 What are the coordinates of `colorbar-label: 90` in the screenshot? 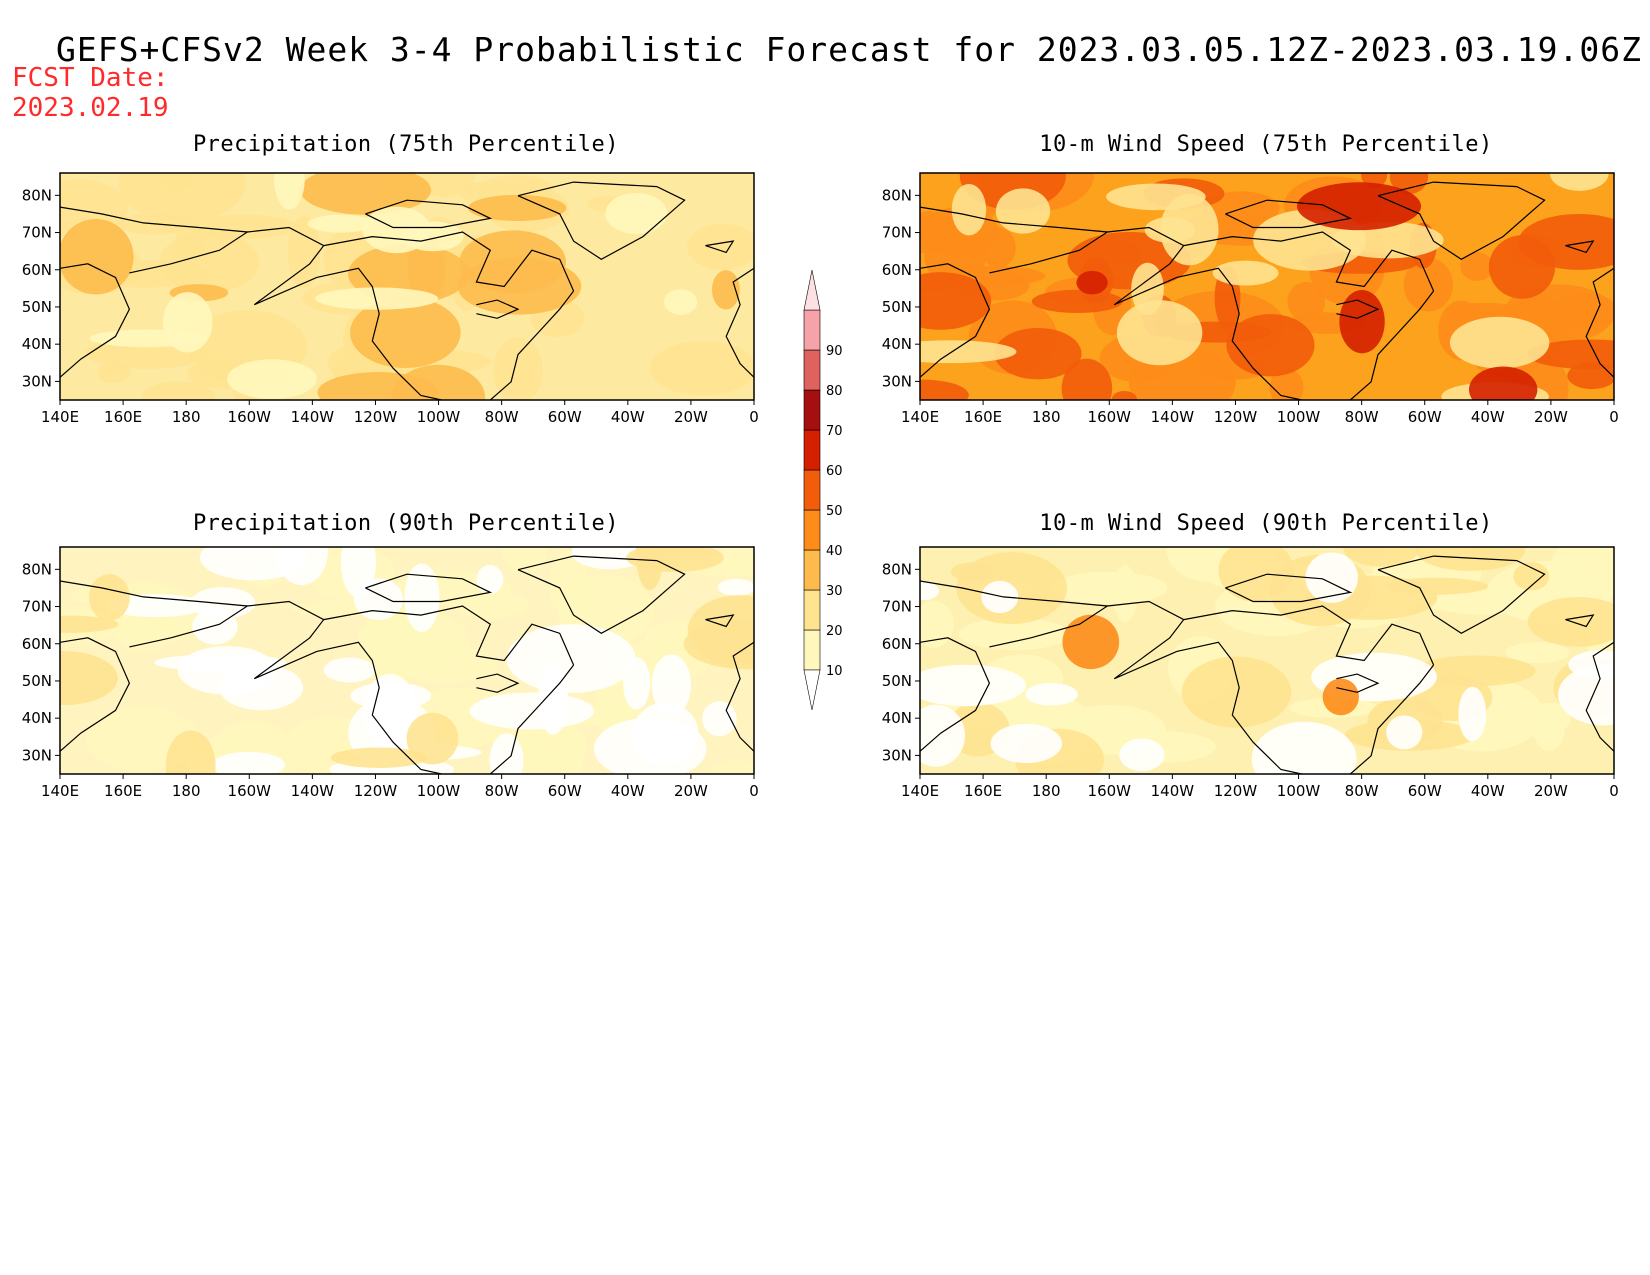 It's located at (834, 351).